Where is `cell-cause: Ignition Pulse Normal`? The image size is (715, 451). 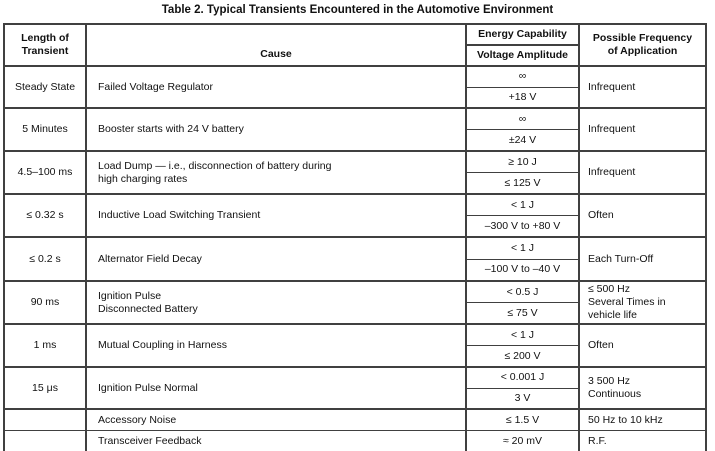
cell-cause: Ignition Pulse Normal is located at coordinates (275, 388).